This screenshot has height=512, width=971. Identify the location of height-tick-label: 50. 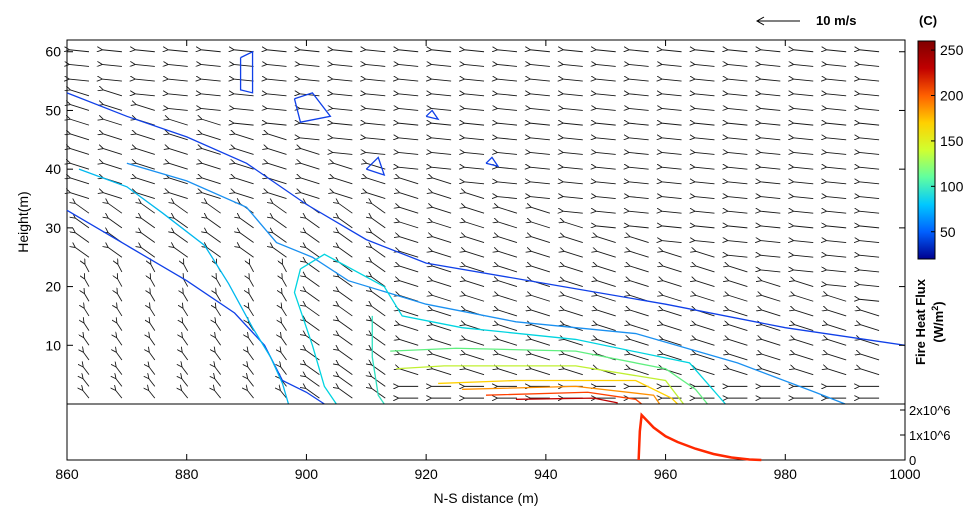
(53, 110).